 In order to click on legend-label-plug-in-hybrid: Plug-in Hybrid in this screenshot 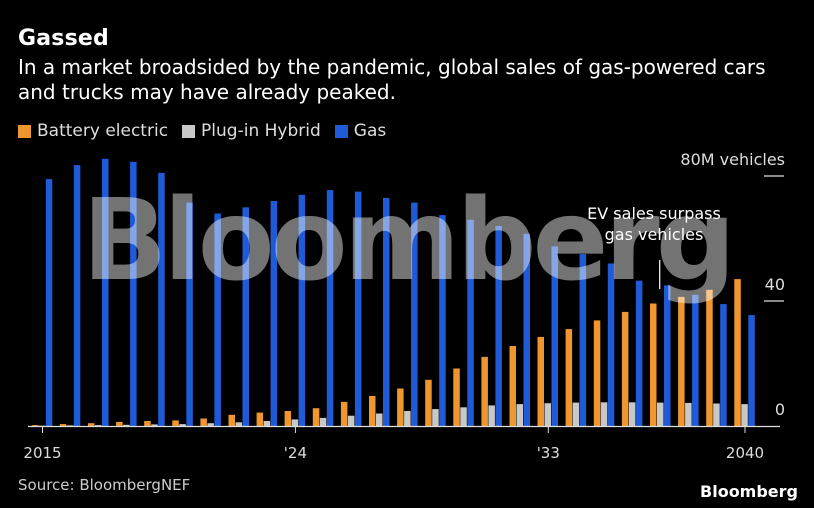, I will do `click(261, 131)`.